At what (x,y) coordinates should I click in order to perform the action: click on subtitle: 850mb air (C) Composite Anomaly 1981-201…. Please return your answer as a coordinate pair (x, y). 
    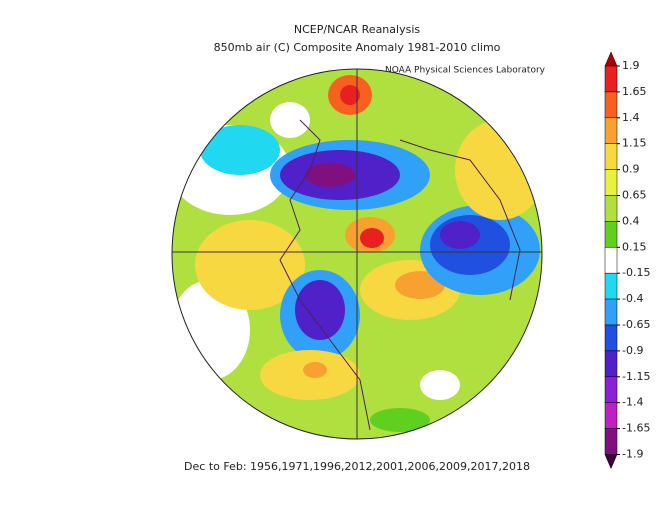
    Looking at the image, I should click on (357, 47).